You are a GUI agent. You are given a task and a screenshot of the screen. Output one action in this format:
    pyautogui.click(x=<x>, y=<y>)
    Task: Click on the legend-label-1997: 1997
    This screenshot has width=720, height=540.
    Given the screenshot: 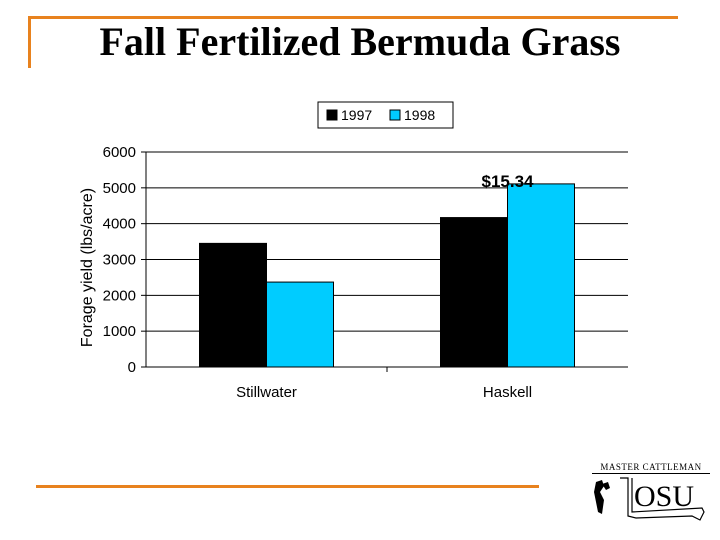 What is the action you would take?
    pyautogui.click(x=356, y=115)
    